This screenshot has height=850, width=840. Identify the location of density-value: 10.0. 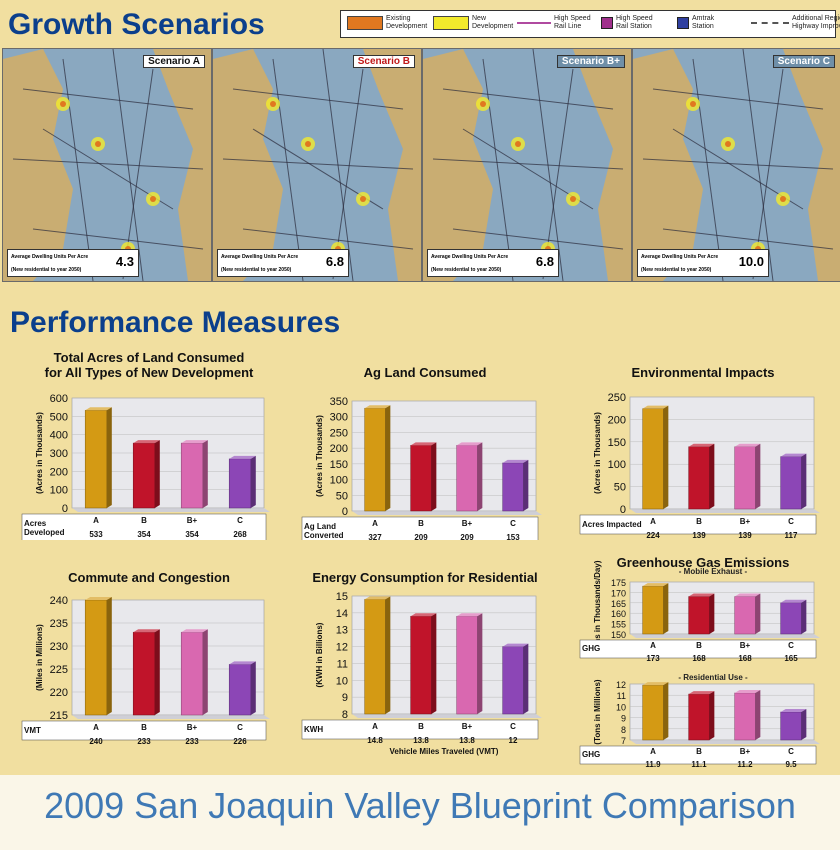
(751, 261).